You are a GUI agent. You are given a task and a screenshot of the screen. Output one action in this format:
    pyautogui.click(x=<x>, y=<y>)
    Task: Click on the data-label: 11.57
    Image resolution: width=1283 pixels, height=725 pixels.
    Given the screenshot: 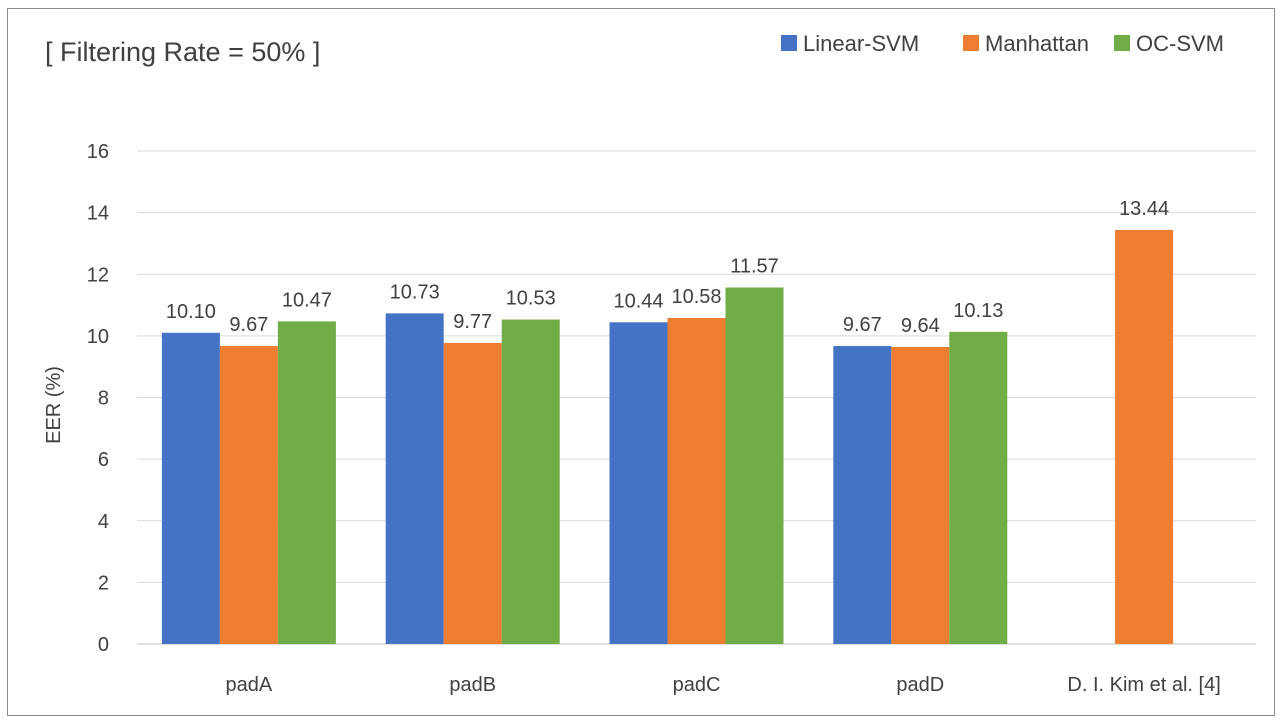 What is the action you would take?
    pyautogui.click(x=754, y=266)
    